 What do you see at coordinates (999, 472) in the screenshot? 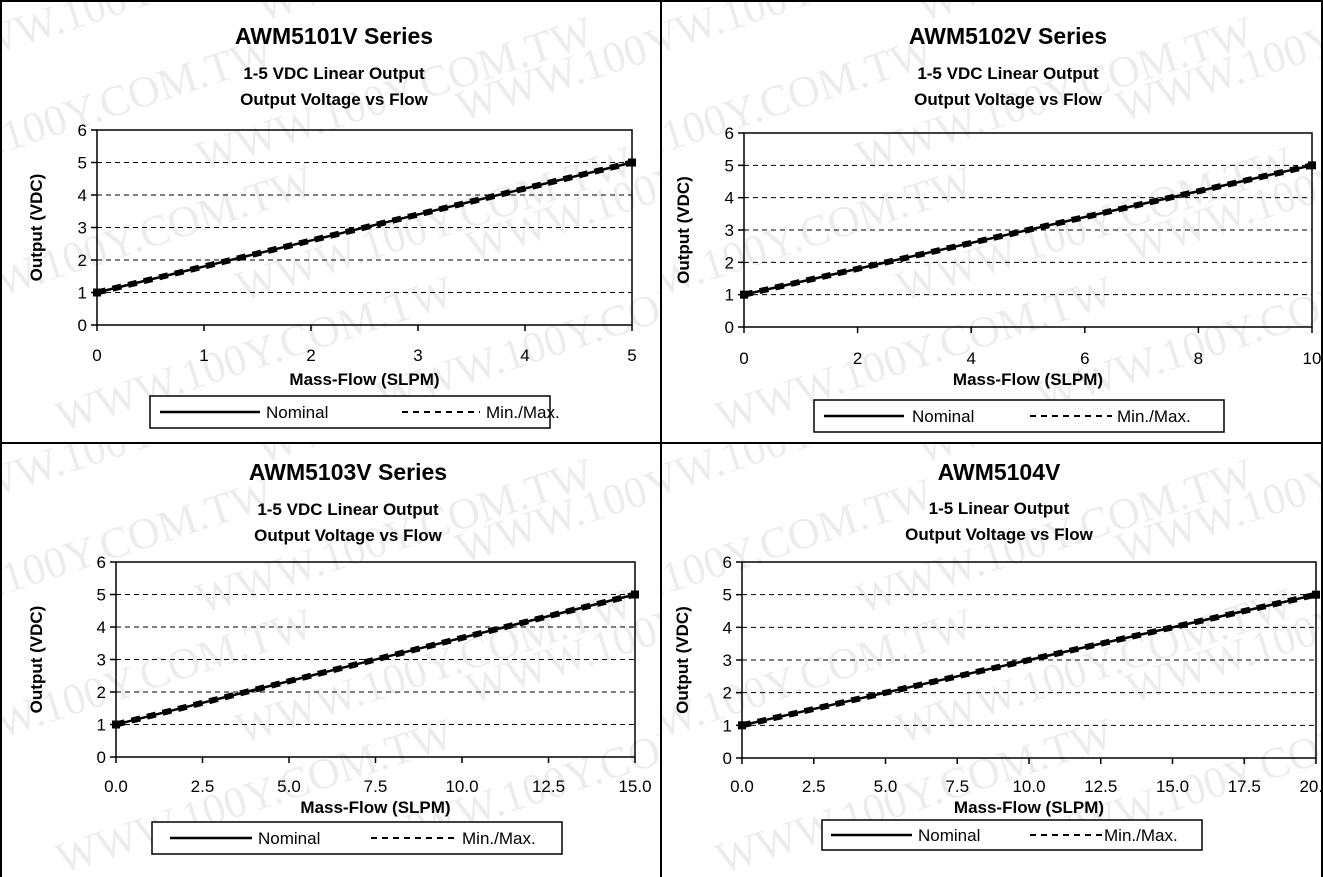
I see `chart-title: AWM5104V` at bounding box center [999, 472].